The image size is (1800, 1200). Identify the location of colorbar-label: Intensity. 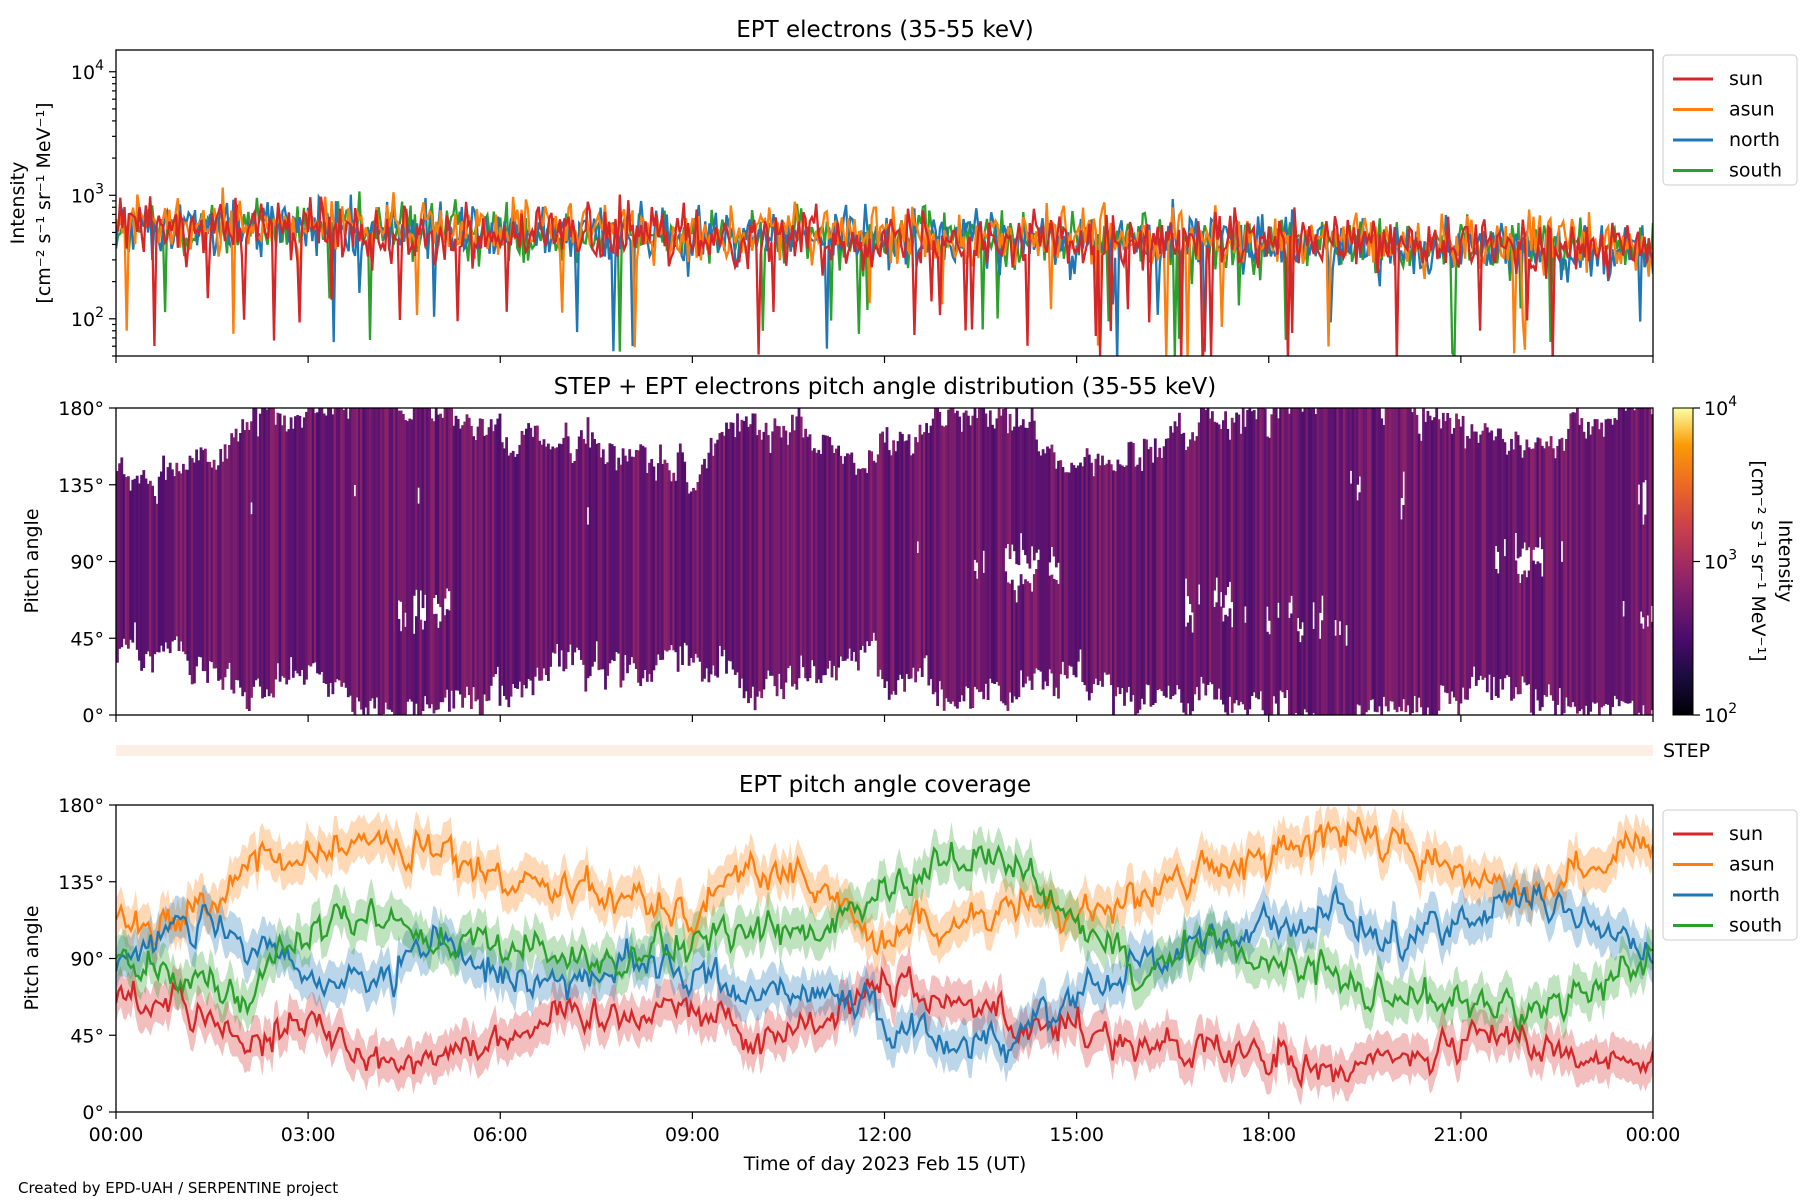
(1785, 561).